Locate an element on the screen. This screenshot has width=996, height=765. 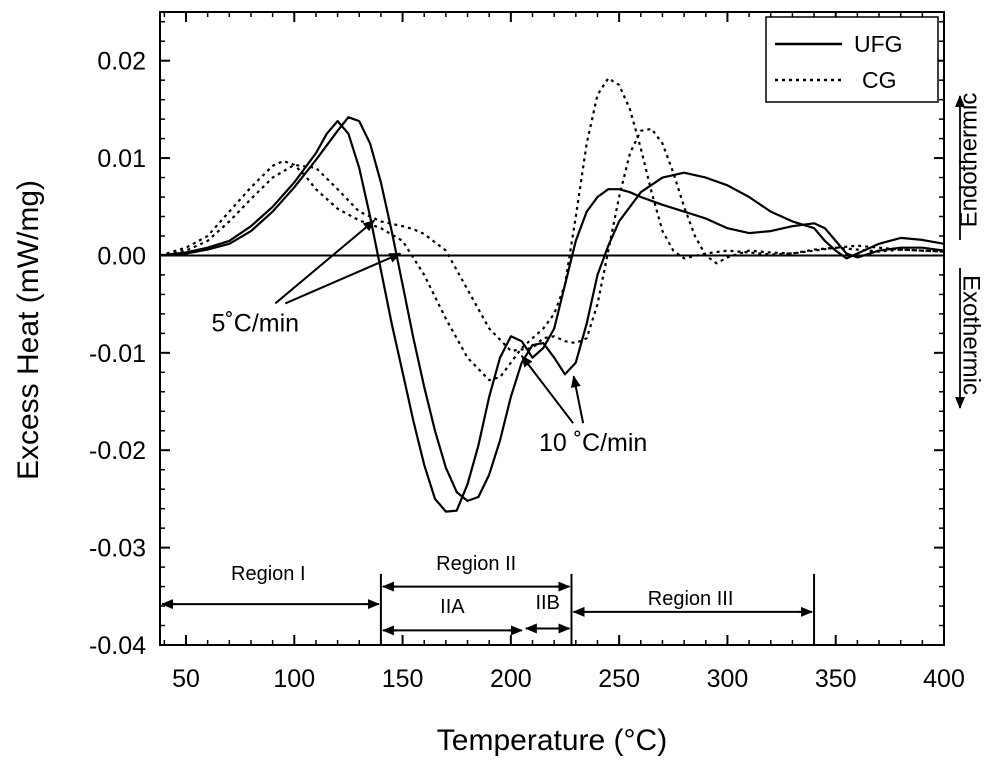
y-tick-label: 0.02 is located at coordinates (121, 62).